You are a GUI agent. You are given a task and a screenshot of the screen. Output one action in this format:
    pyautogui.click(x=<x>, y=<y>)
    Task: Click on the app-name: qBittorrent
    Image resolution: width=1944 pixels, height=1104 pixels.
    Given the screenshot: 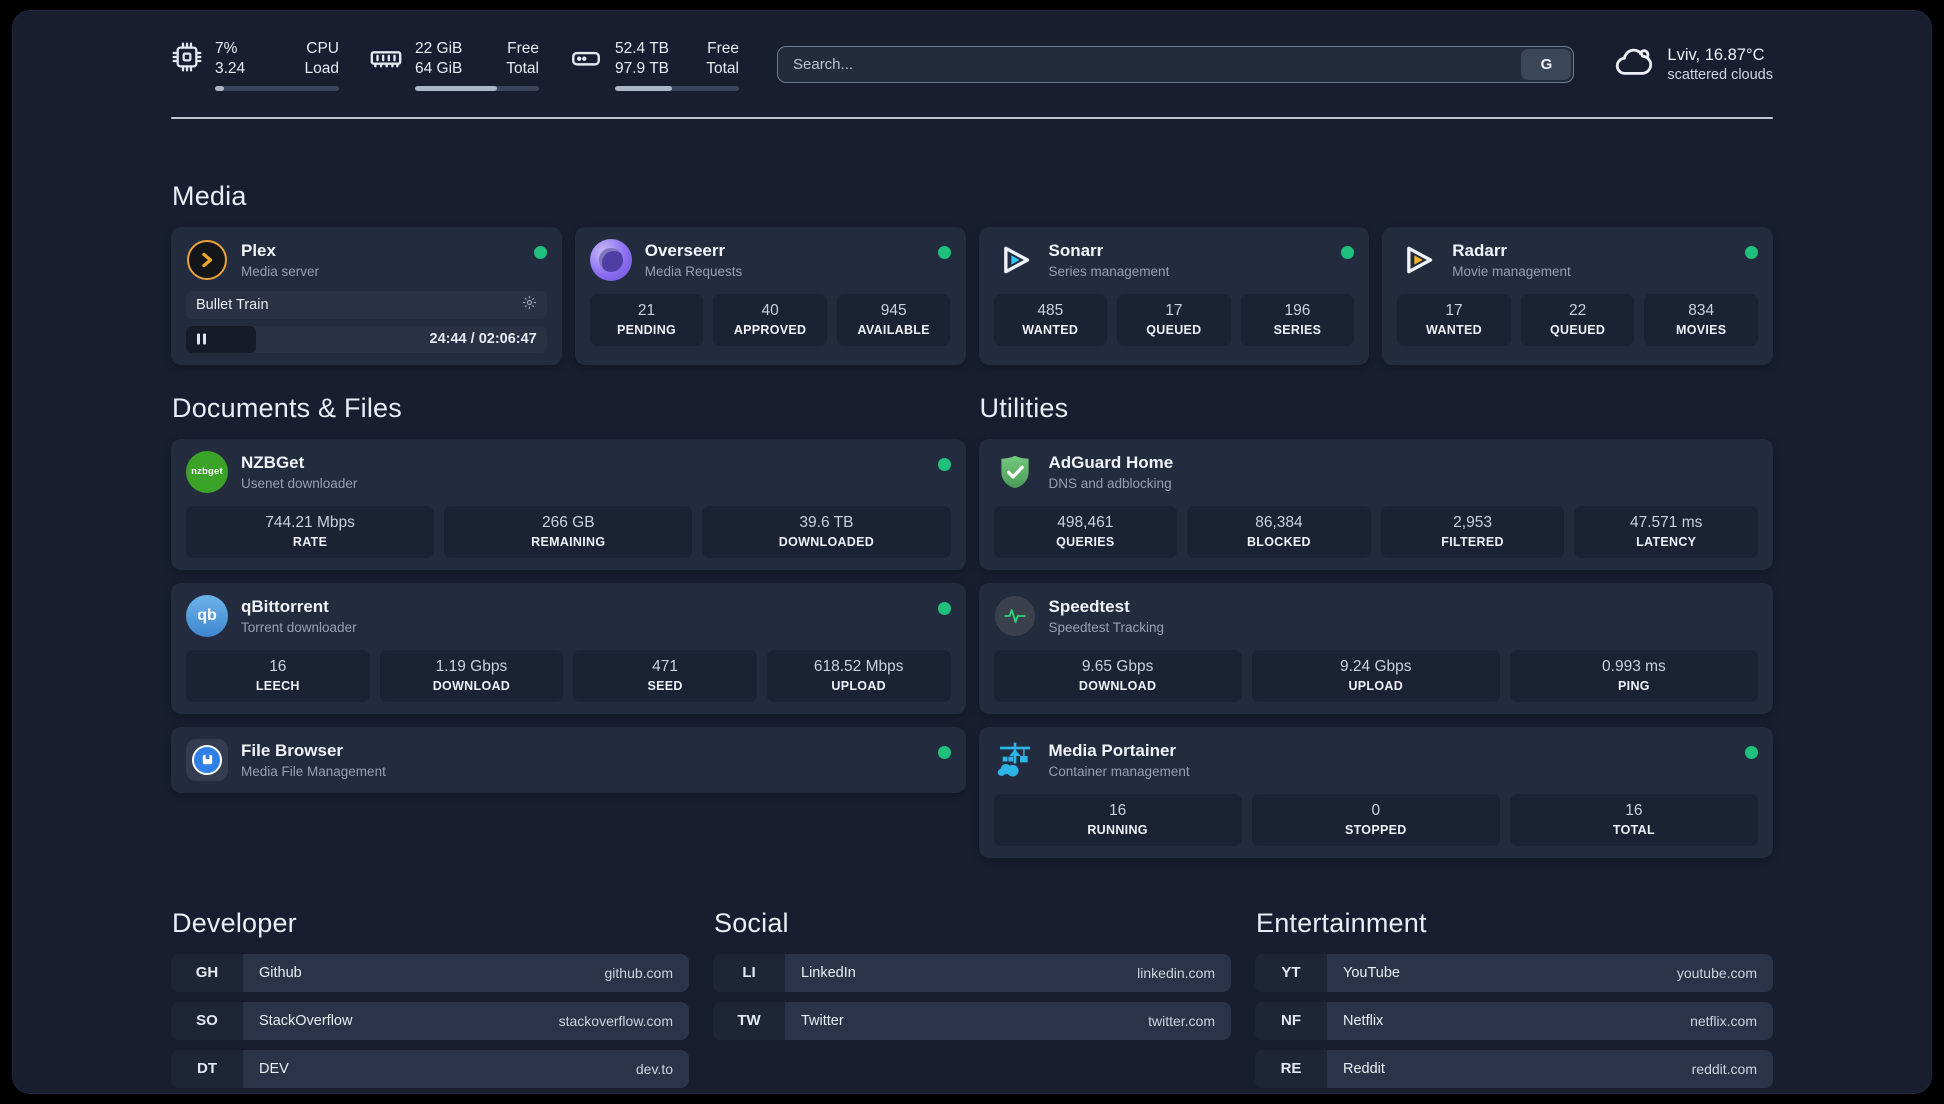 What is the action you would take?
    pyautogui.click(x=285, y=606)
    